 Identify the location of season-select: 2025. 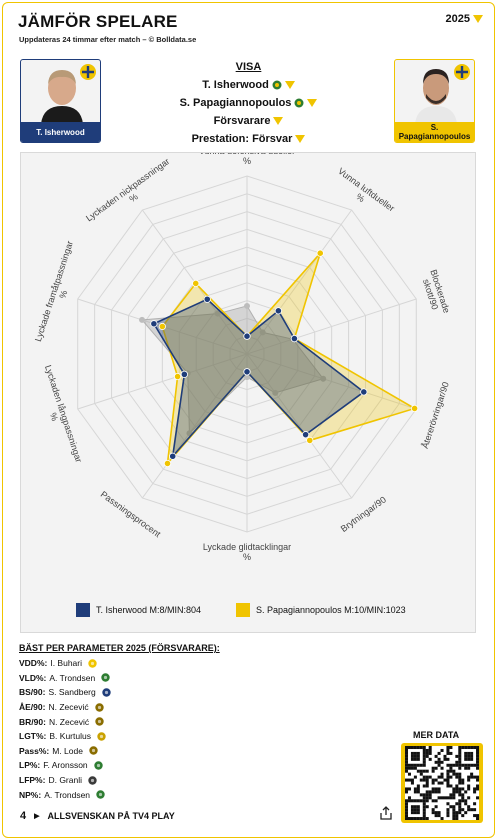
(464, 19).